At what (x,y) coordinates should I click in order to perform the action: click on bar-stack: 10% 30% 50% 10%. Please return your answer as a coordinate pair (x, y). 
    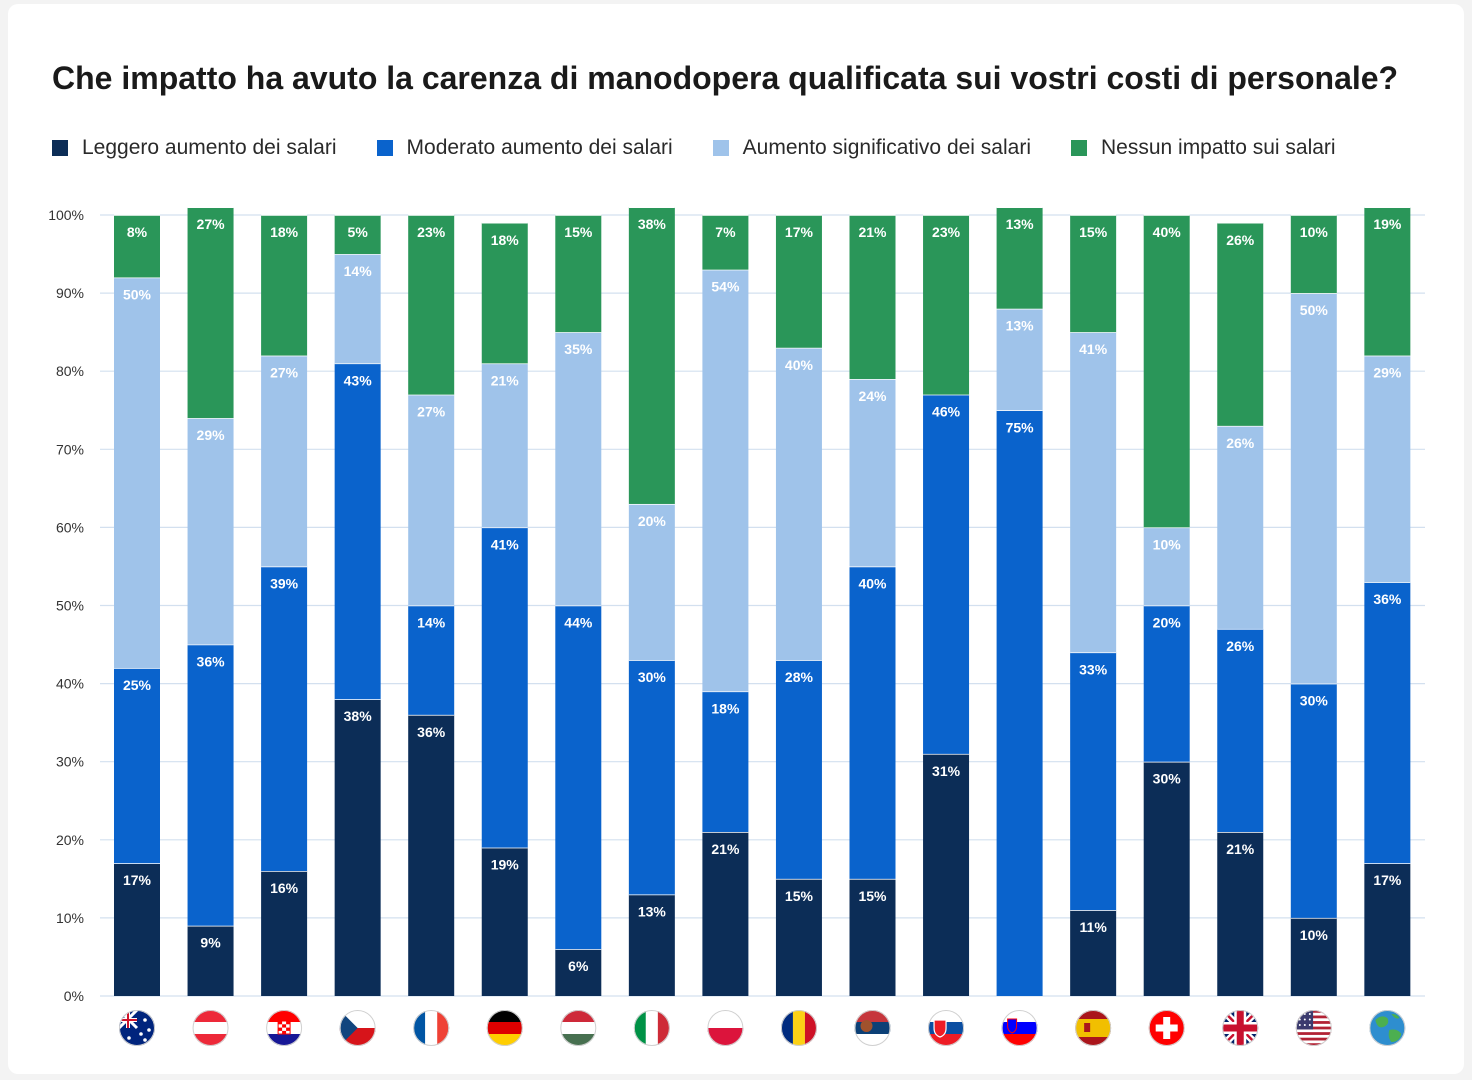
    Looking at the image, I should click on (1313, 605).